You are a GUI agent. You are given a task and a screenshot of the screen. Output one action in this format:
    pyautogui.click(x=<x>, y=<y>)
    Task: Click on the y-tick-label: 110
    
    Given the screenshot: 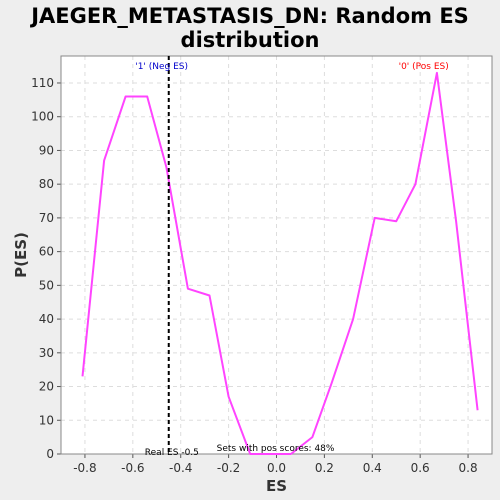 What is the action you would take?
    pyautogui.click(x=42, y=83)
    